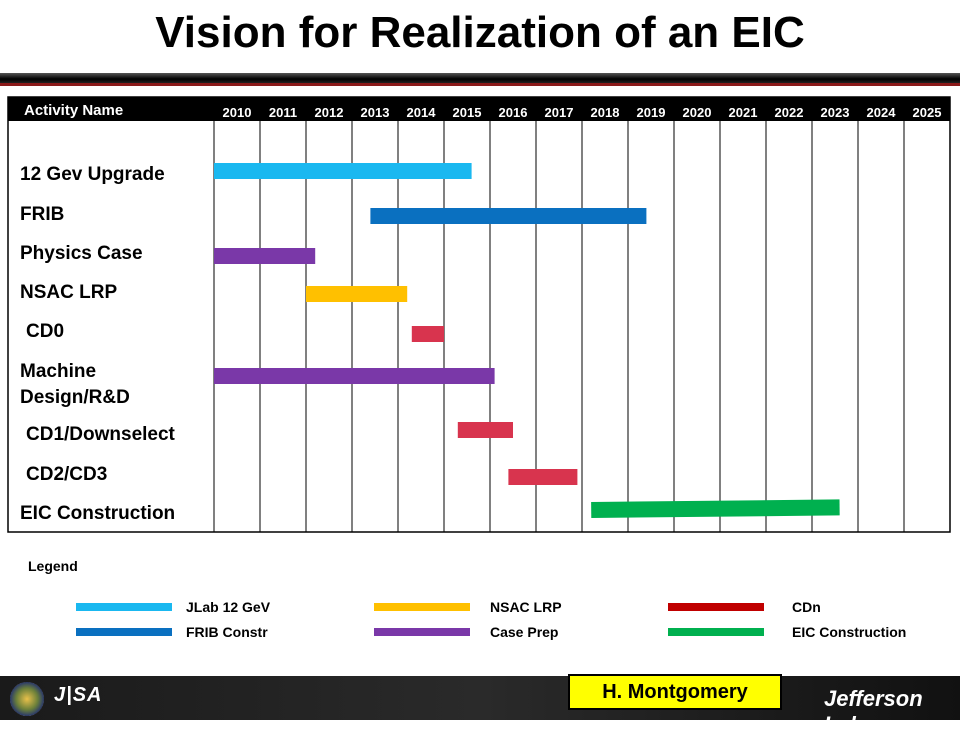 Image resolution: width=960 pixels, height=738 pixels. What do you see at coordinates (524, 632) in the screenshot?
I see `legend-label: Case Prep` at bounding box center [524, 632].